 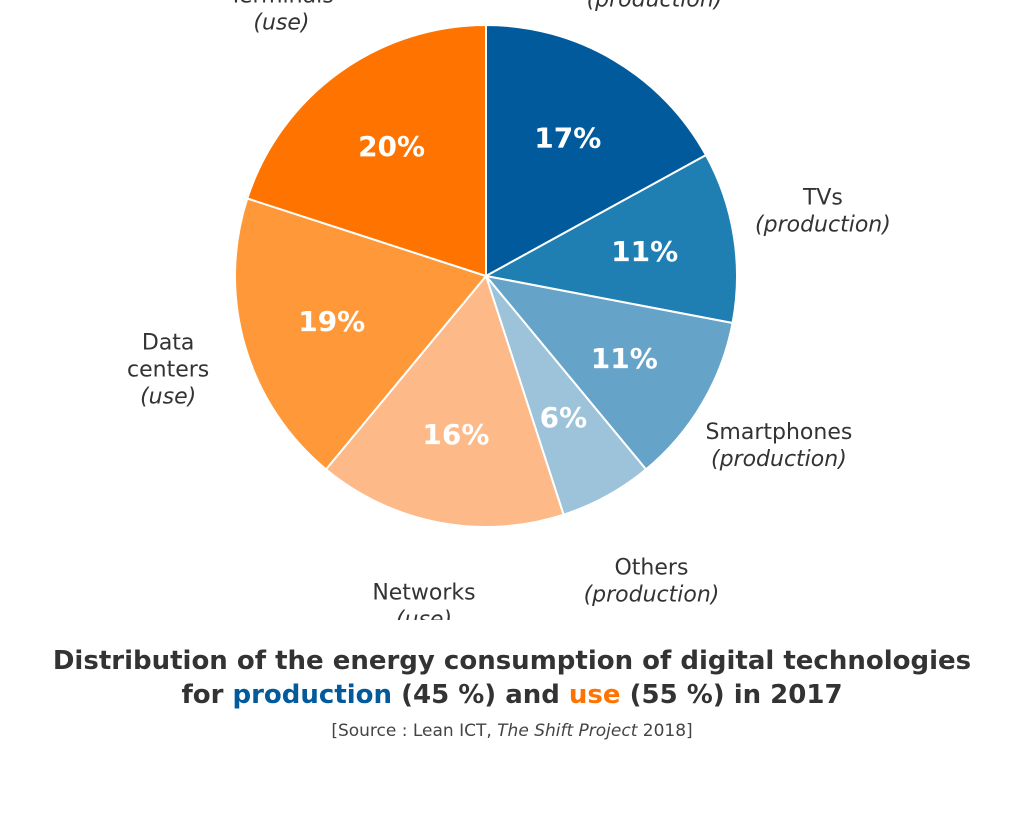 What do you see at coordinates (414, 731) in the screenshot?
I see `source-prefix: [Source : Lean ICT,` at bounding box center [414, 731].